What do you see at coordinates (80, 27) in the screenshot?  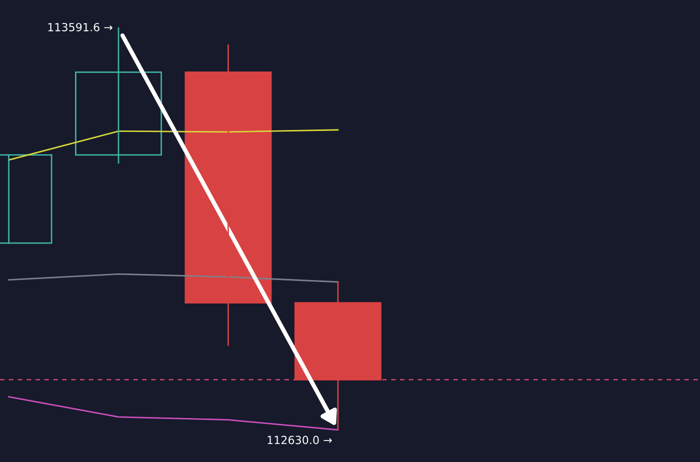 I see `annotation: 113591.6 →` at bounding box center [80, 27].